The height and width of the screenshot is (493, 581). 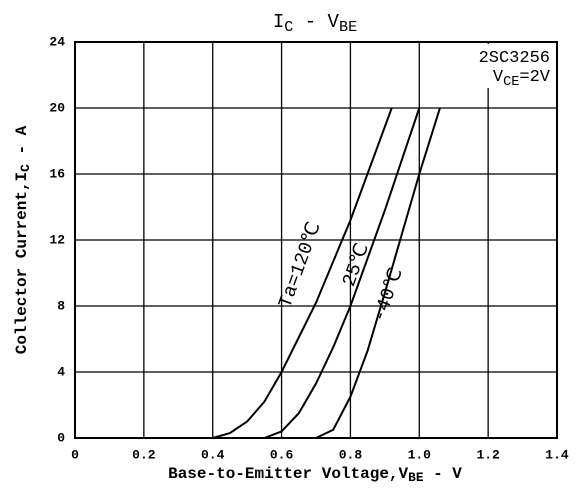 I want to click on y-tick-label: 24, so click(x=57, y=41).